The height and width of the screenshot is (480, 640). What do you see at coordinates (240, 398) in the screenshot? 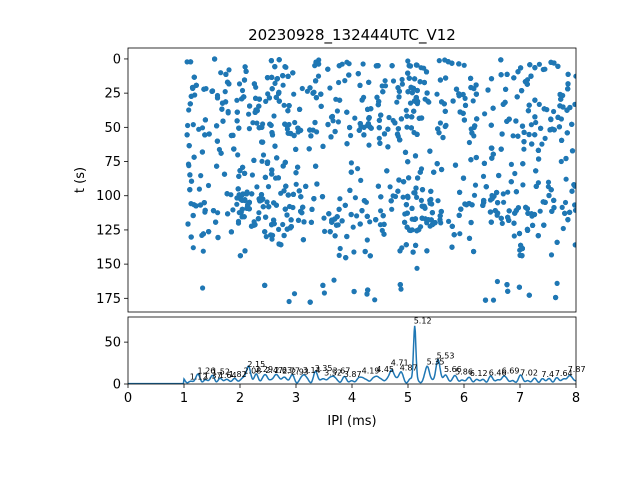
I see `x-tick-label: 2` at bounding box center [240, 398].